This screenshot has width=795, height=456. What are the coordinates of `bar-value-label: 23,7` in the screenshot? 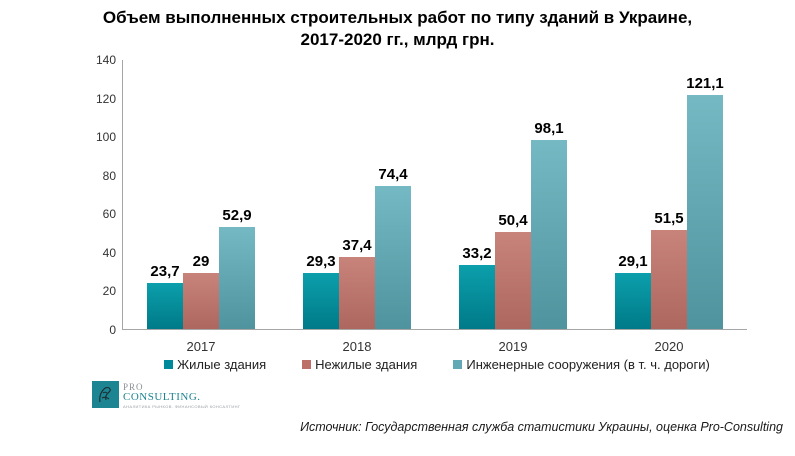 It's located at (165, 272).